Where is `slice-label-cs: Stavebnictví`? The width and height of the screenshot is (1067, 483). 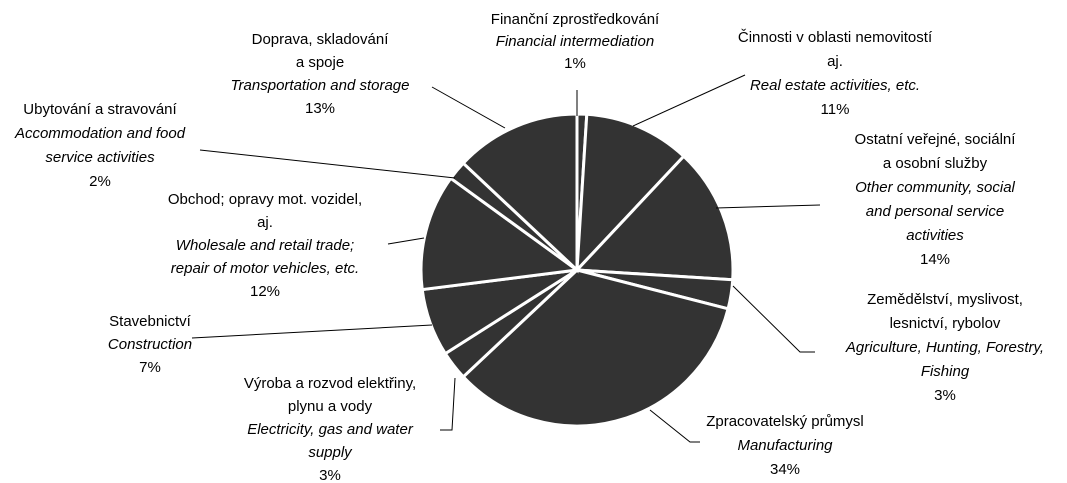 slice-label-cs: Stavebnictví is located at coordinates (150, 321).